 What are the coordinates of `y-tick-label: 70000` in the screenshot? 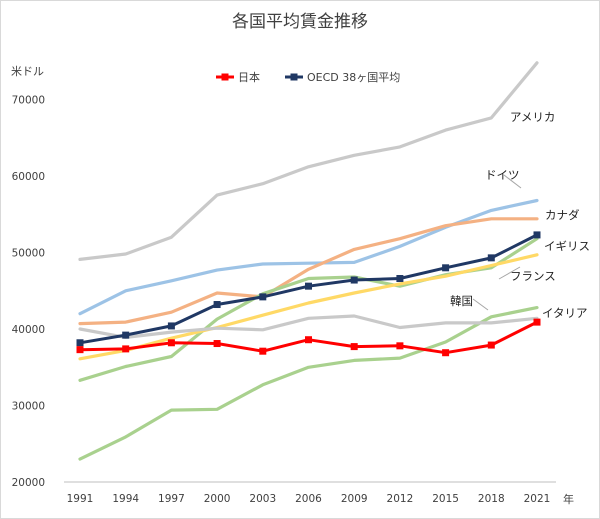 It's located at (28, 101).